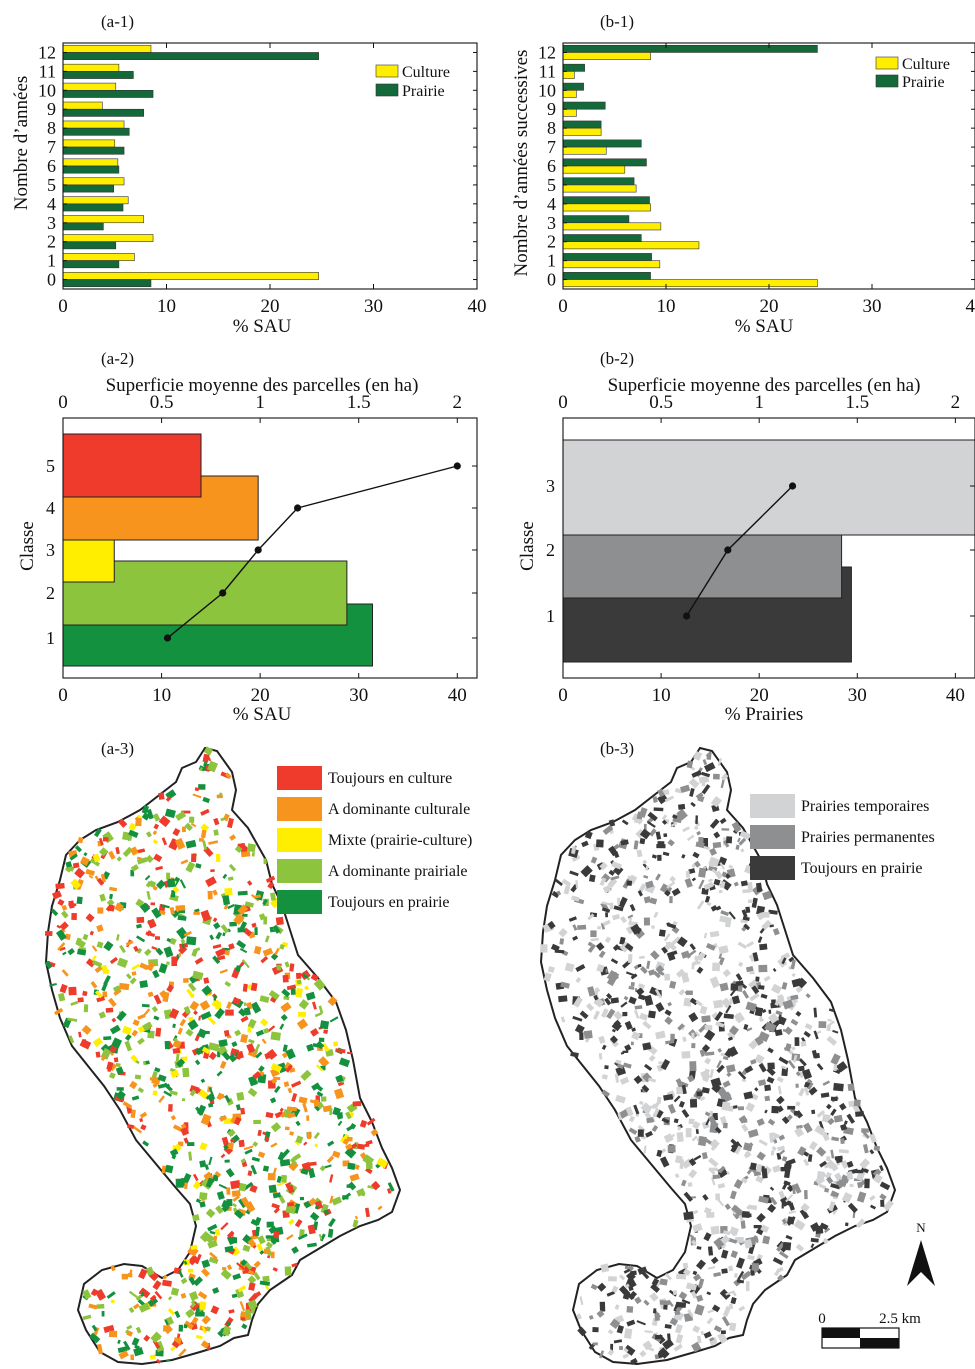  I want to click on a1-legend-culture-swatch, so click(387, 71).